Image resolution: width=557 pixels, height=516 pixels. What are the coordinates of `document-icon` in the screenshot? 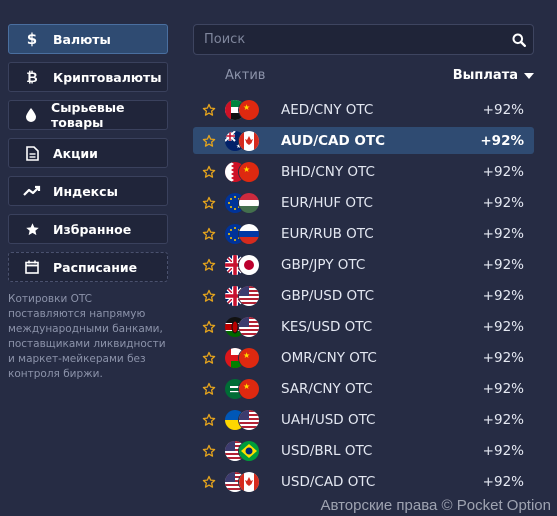 It's located at (32, 153).